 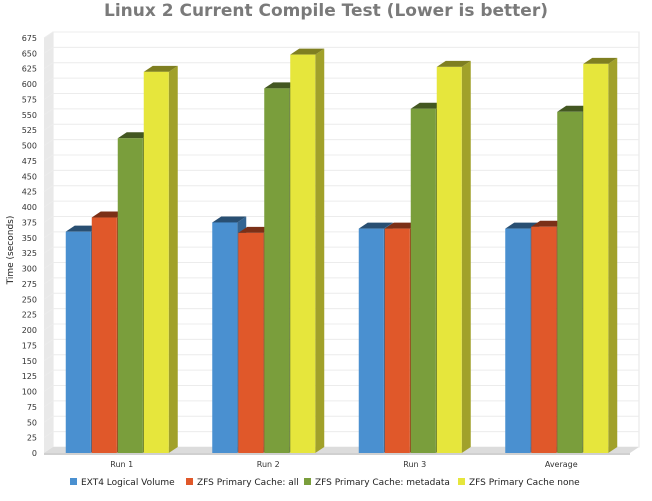 What do you see at coordinates (128, 483) in the screenshot?
I see `legend-label: EXT4 Logical Volume` at bounding box center [128, 483].